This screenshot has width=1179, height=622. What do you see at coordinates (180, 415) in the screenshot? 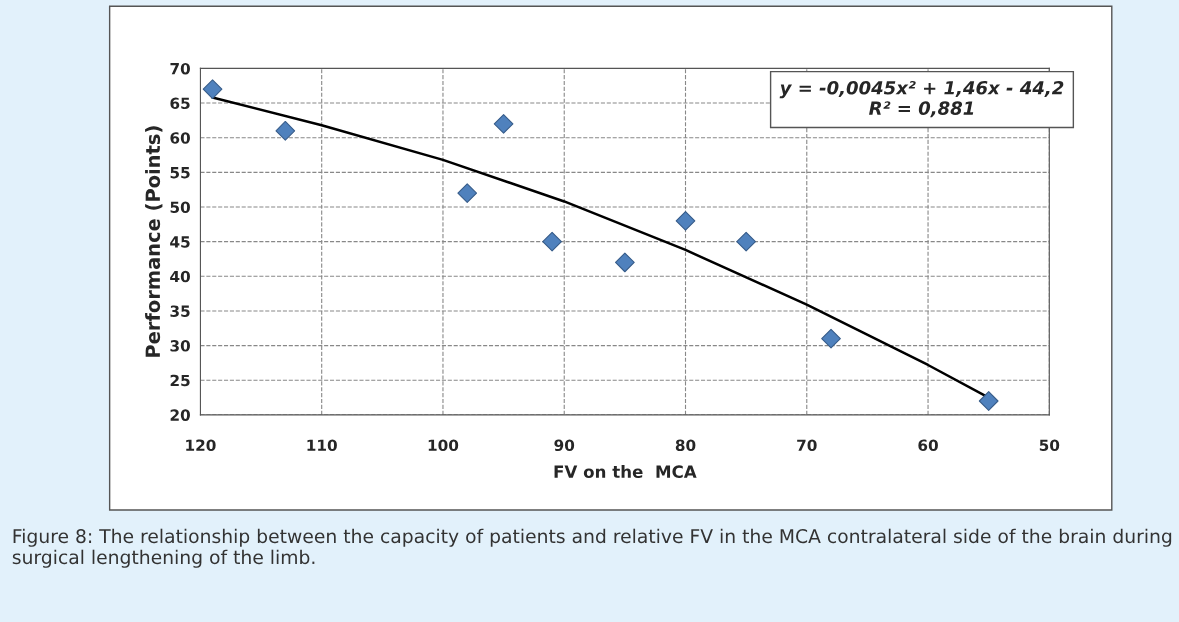
I see `y-tick-label: 20` at bounding box center [180, 415].